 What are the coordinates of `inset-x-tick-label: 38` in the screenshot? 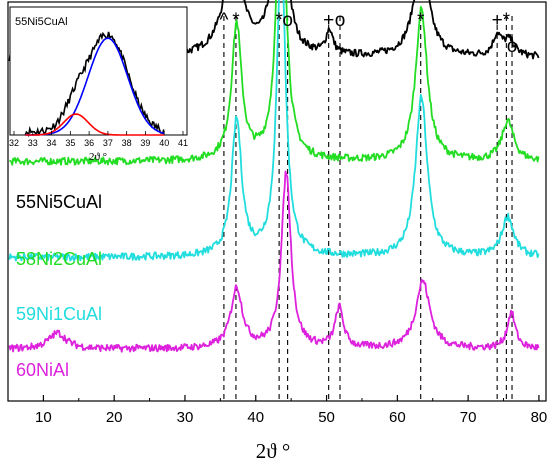 It's located at (127, 143).